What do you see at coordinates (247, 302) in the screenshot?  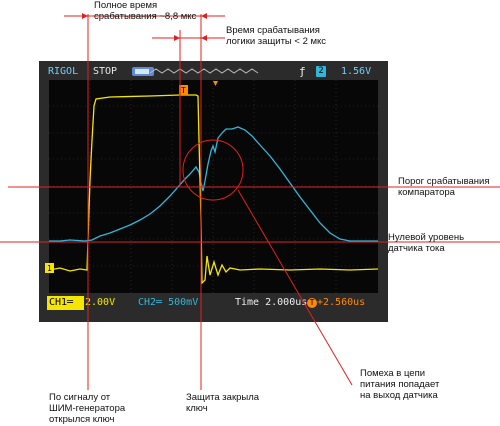 I see `time-label: Time` at bounding box center [247, 302].